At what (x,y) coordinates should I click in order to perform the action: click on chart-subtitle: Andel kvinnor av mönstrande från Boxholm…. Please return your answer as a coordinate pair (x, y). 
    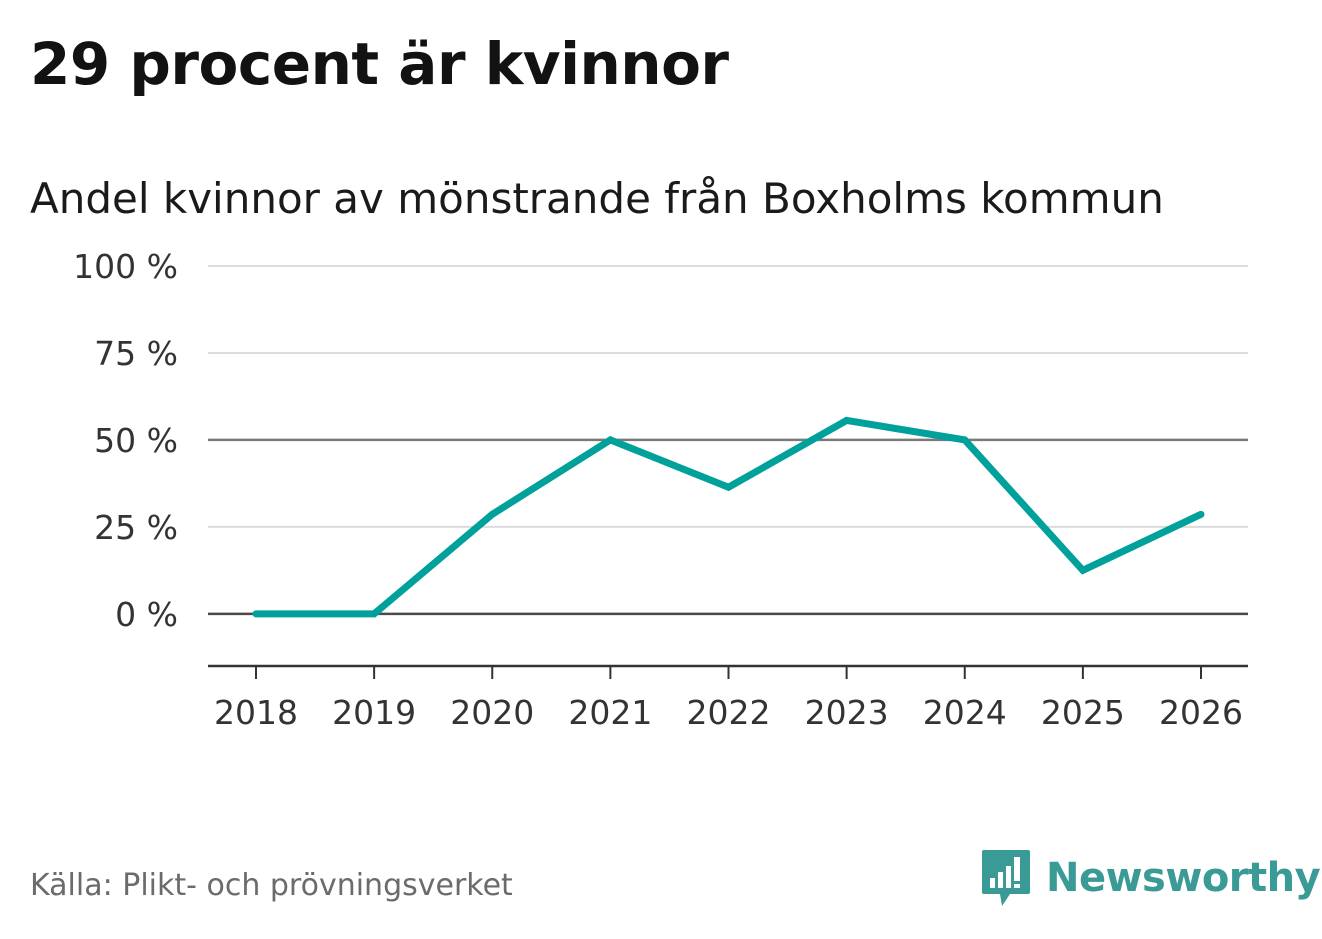
    Looking at the image, I should click on (597, 198).